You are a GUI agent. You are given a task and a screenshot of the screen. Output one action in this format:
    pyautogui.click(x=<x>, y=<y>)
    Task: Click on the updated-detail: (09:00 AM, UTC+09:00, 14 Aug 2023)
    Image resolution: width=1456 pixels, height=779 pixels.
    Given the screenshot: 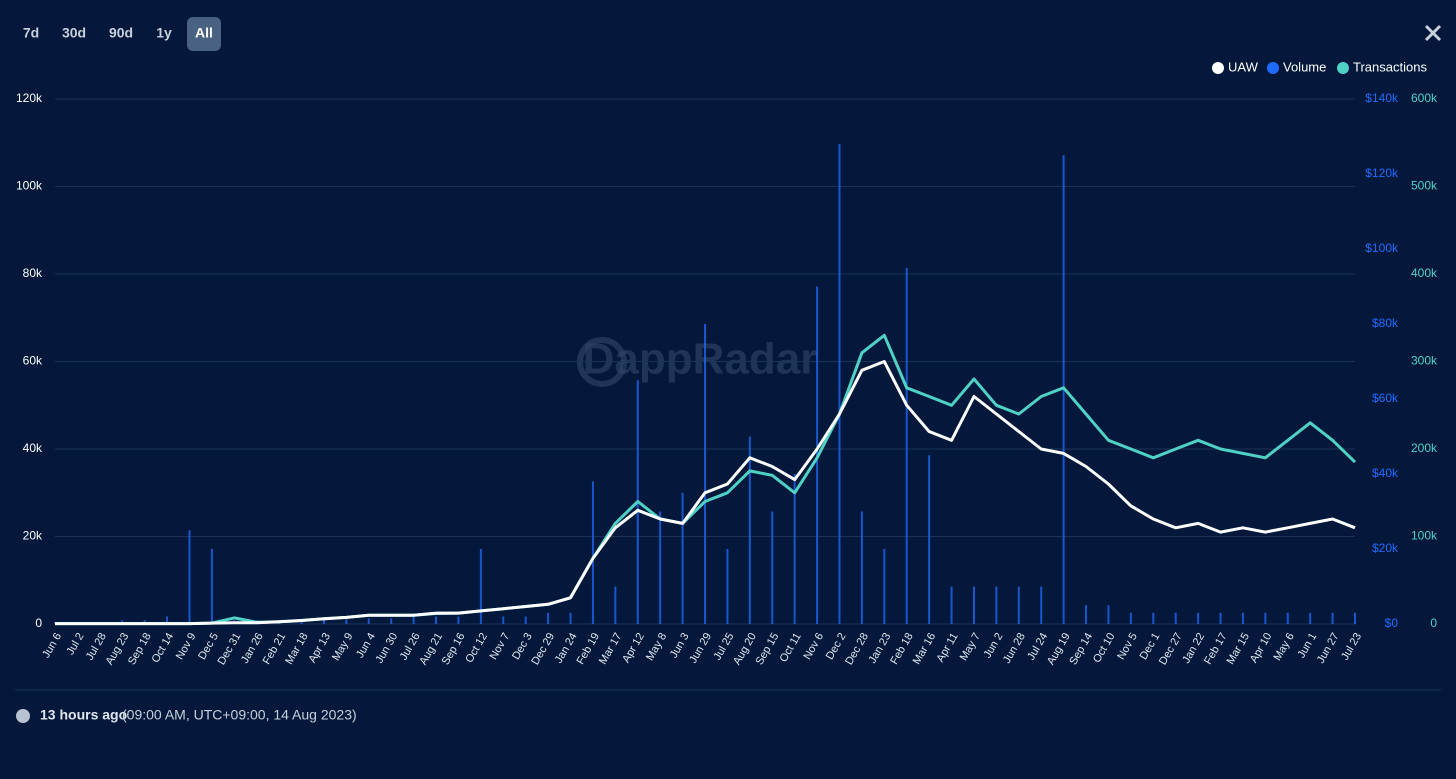 What is the action you would take?
    pyautogui.click(x=239, y=715)
    